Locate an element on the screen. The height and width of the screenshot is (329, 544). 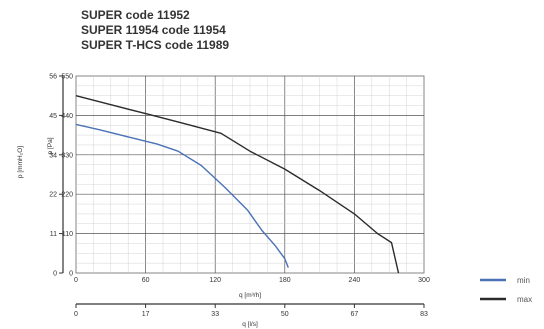
x2-axis-label: q [l/s] is located at coordinates (250, 324).